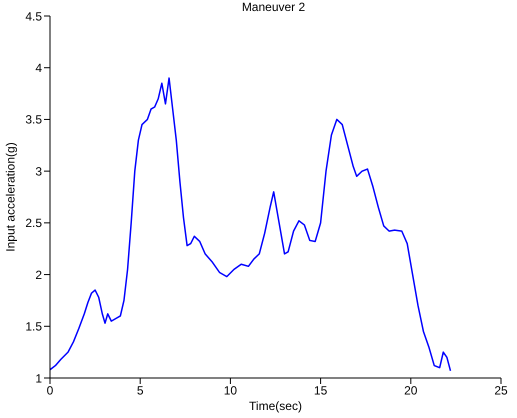 Image resolution: width=517 pixels, height=418 pixels. I want to click on y-tick-label: 3, so click(38, 171).